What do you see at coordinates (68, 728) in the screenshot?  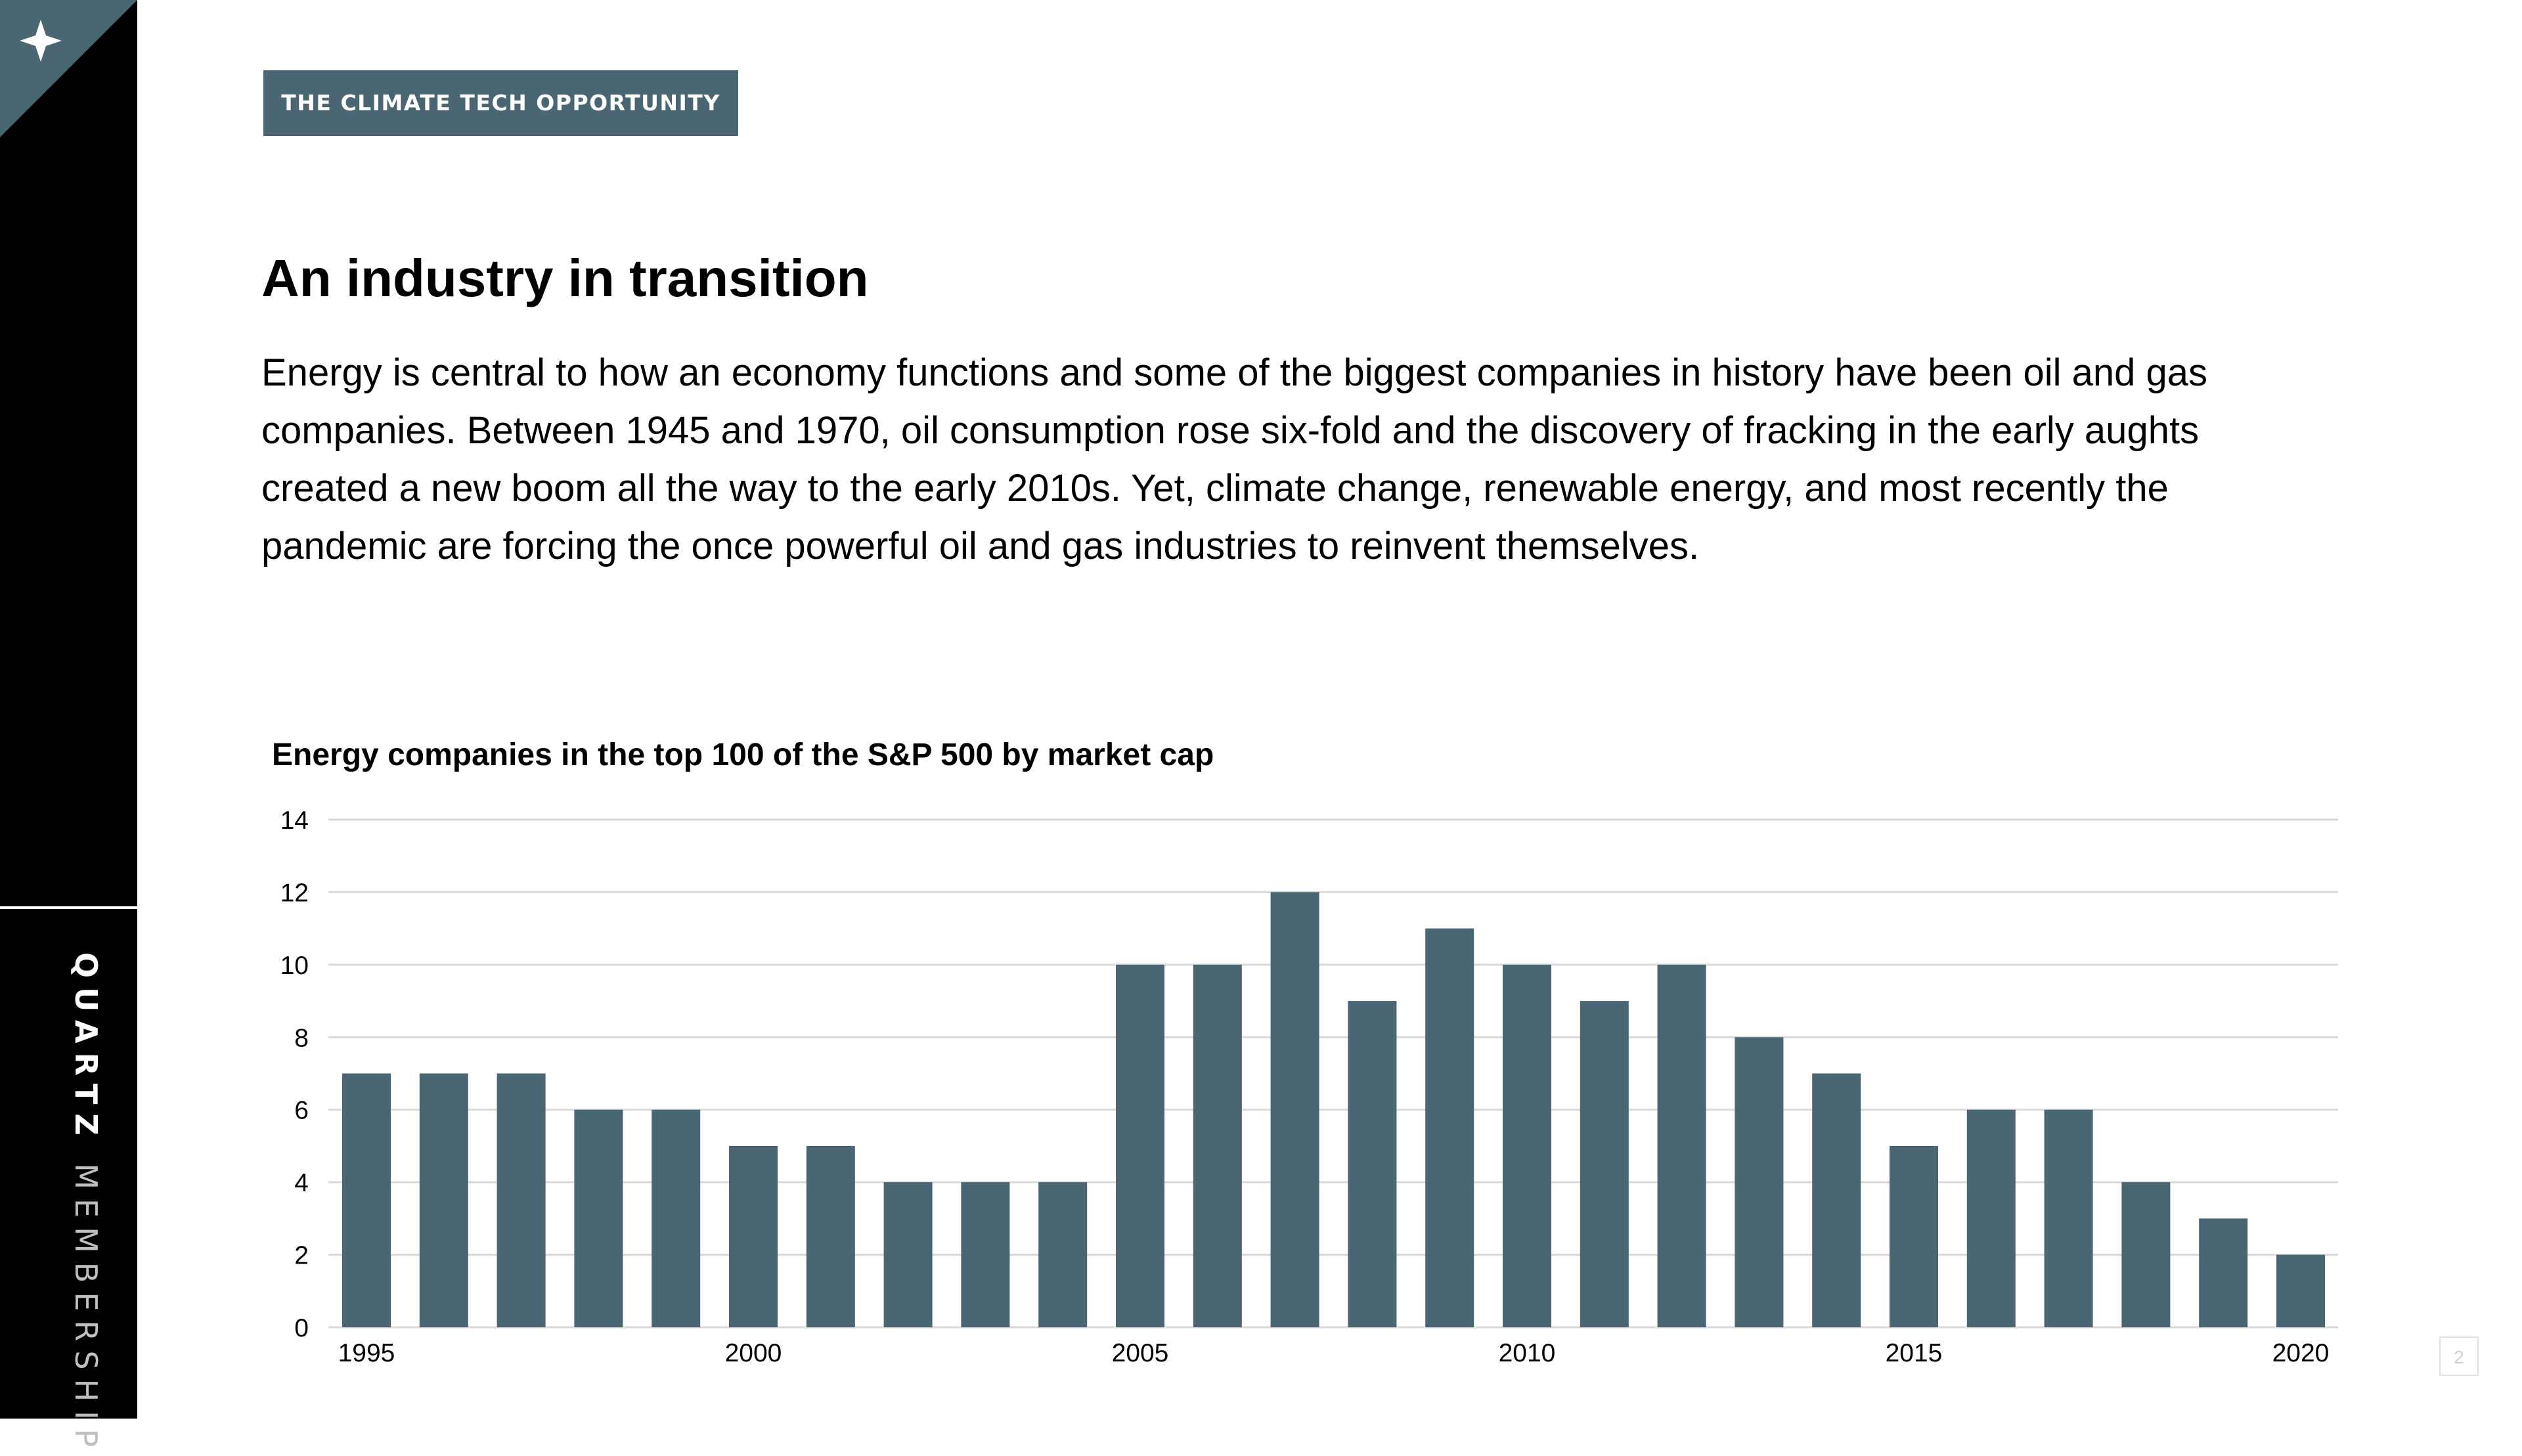 I see `sidebar: QUARTZ MEMBERSHIP` at bounding box center [68, 728].